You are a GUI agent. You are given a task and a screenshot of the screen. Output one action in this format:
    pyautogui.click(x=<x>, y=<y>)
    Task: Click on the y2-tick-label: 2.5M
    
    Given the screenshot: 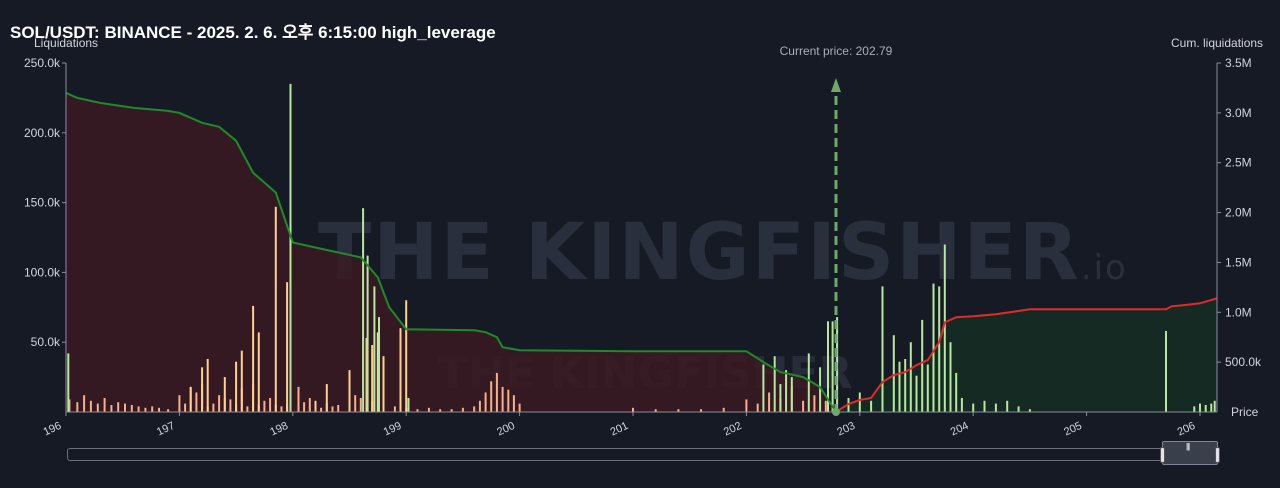 What is the action you would take?
    pyautogui.click(x=1238, y=163)
    